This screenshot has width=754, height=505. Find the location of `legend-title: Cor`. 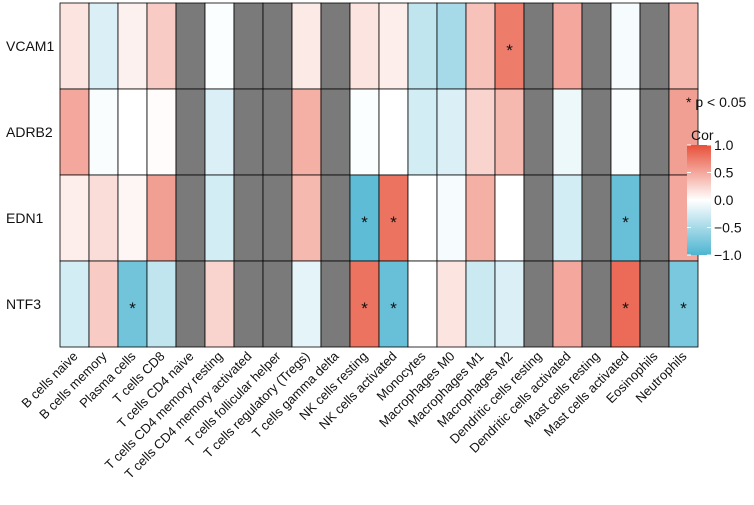

legend-title: Cor is located at coordinates (702, 135).